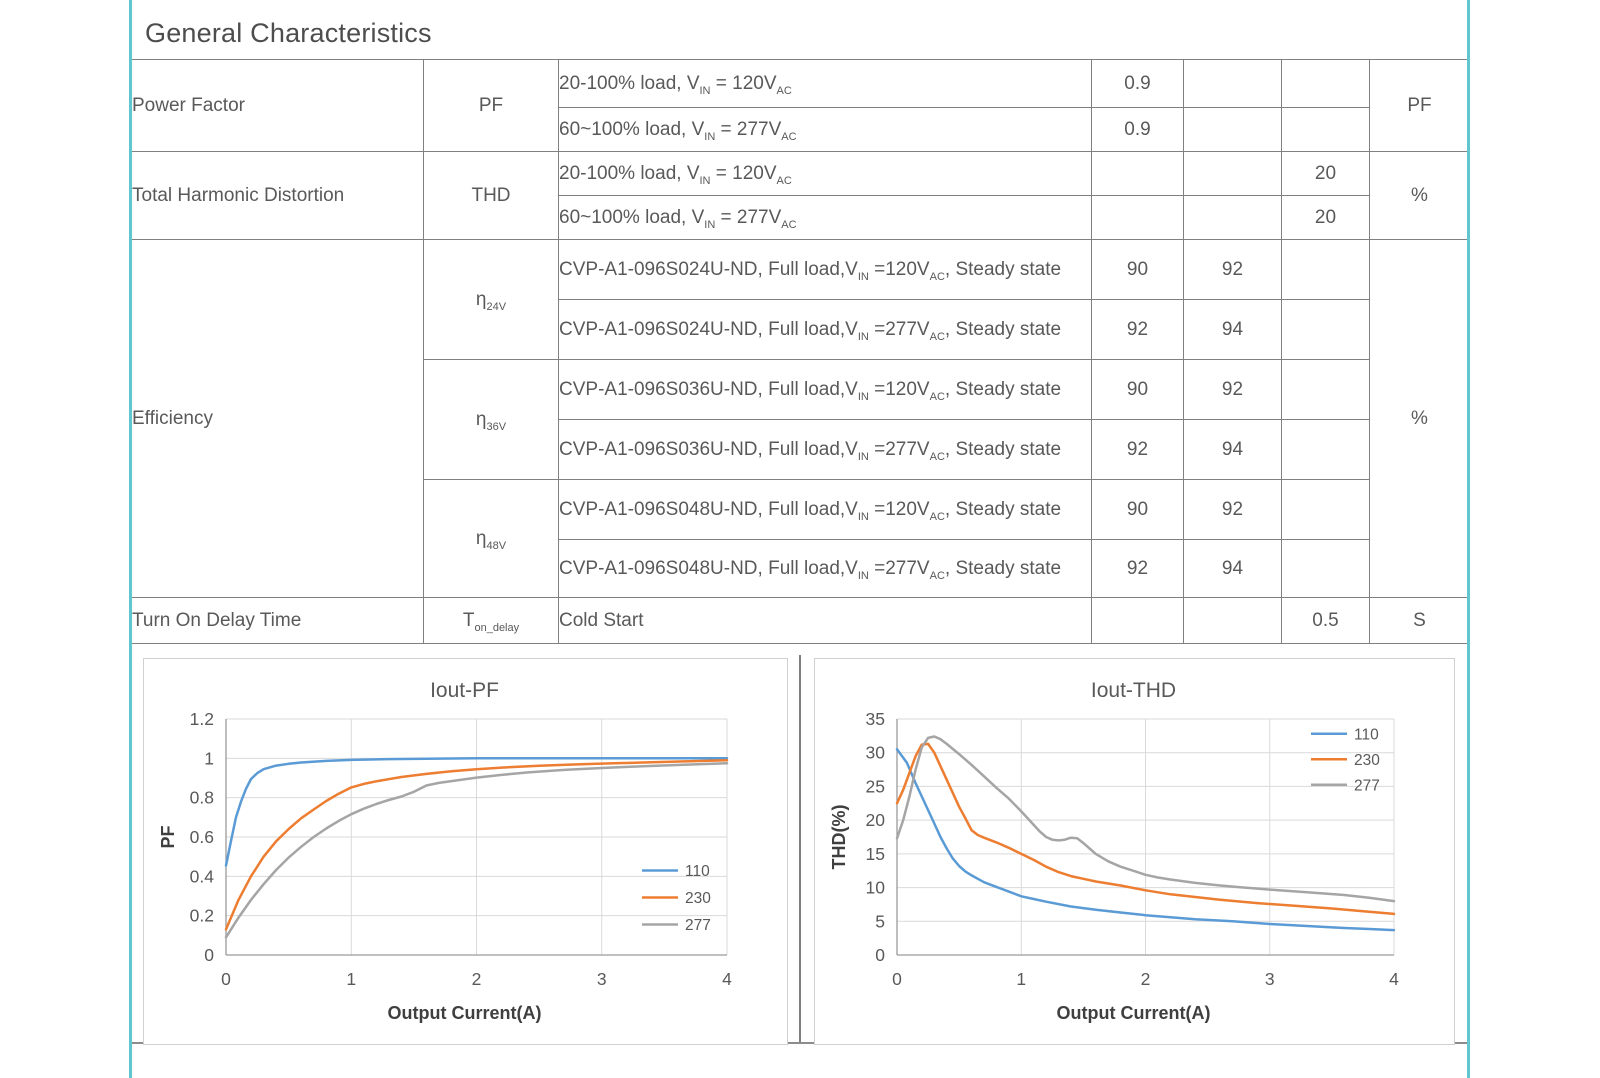 This screenshot has width=1600, height=1078. Describe the element at coordinates (277, 105) in the screenshot. I see `param-cell: Power Factor` at that location.